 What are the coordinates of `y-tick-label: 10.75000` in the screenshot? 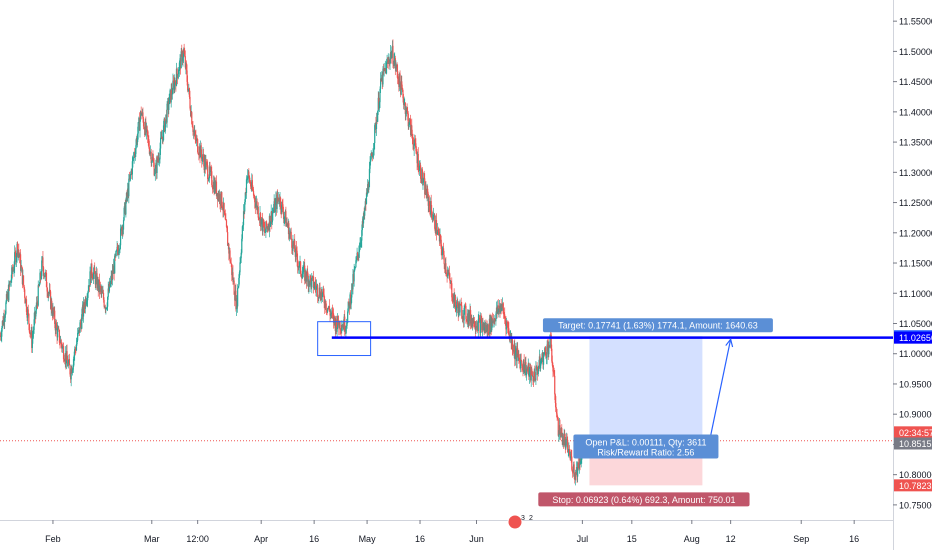 It's located at (915, 505).